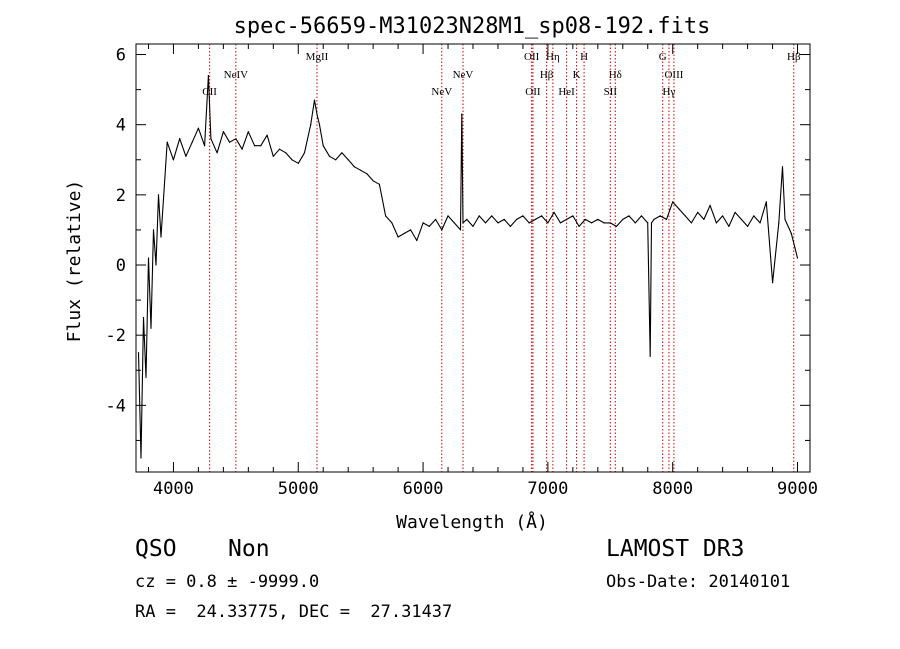 This screenshot has width=900, height=649. Describe the element at coordinates (249, 549) in the screenshot. I see `object-subclass: Non` at that location.